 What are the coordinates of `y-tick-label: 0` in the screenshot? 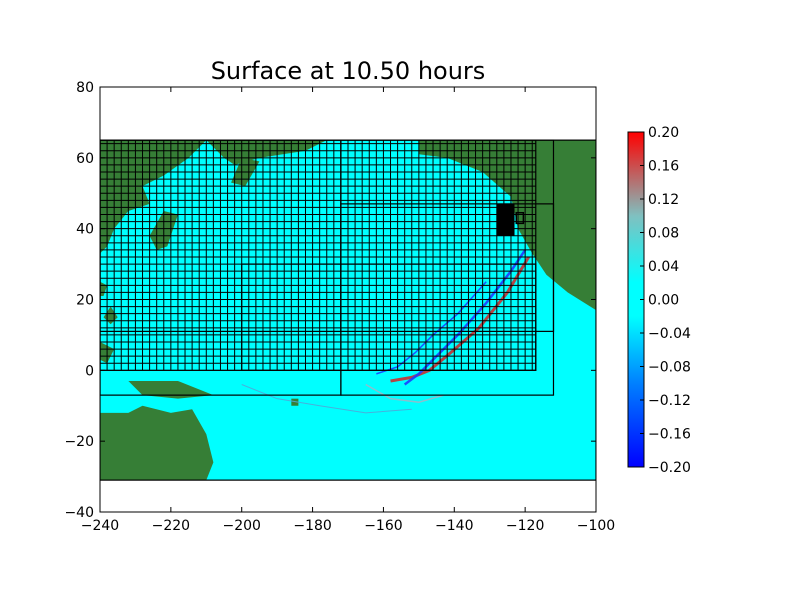 It's located at (89, 371).